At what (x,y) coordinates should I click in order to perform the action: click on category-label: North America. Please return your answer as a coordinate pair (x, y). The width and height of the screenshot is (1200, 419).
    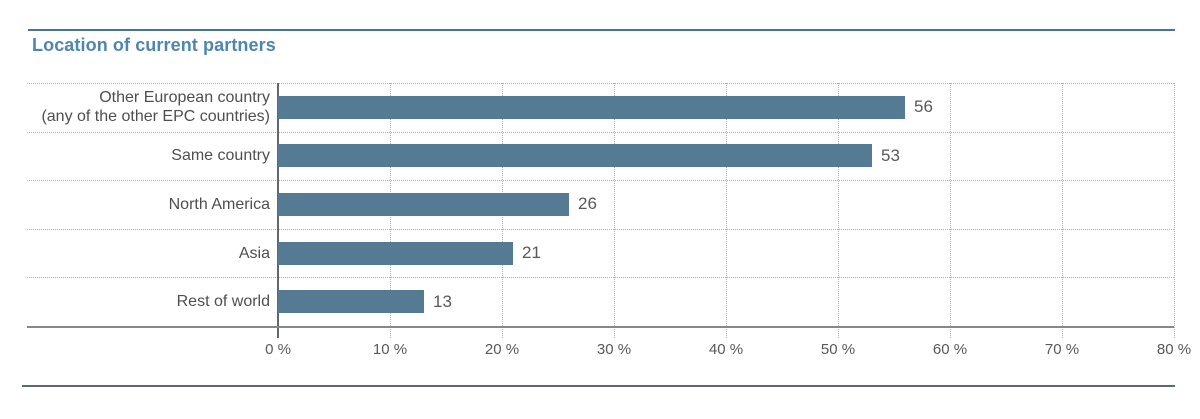
    Looking at the image, I should click on (145, 204).